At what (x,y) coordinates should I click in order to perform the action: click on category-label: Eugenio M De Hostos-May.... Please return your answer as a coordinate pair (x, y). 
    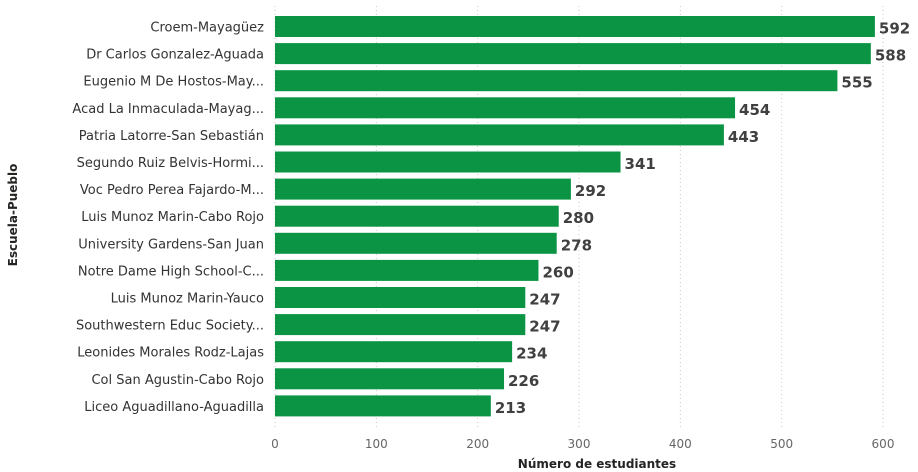
    Looking at the image, I should click on (173, 82).